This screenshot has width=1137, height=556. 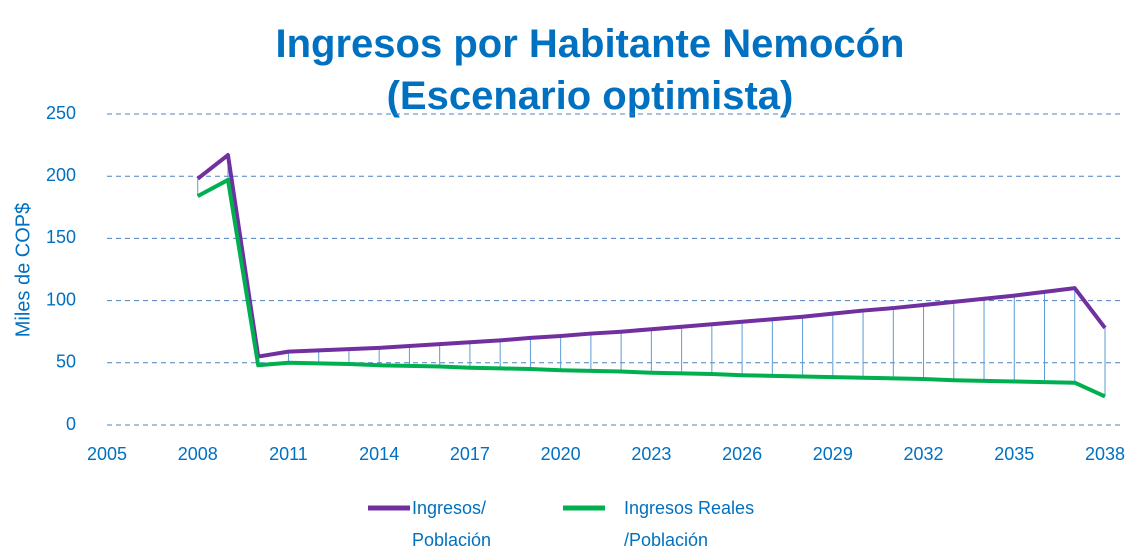 What do you see at coordinates (61, 237) in the screenshot?
I see `y-tick-label: 150` at bounding box center [61, 237].